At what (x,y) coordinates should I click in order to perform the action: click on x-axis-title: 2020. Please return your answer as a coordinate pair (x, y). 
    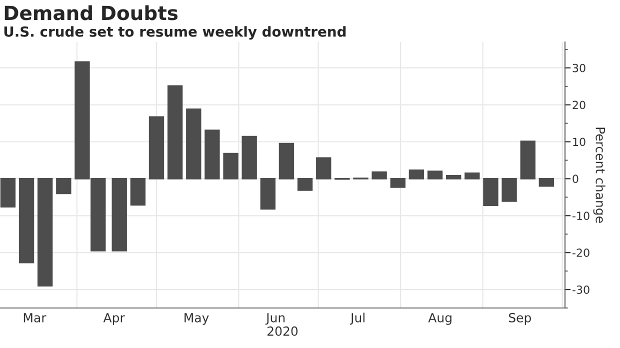
    Looking at the image, I should click on (283, 331).